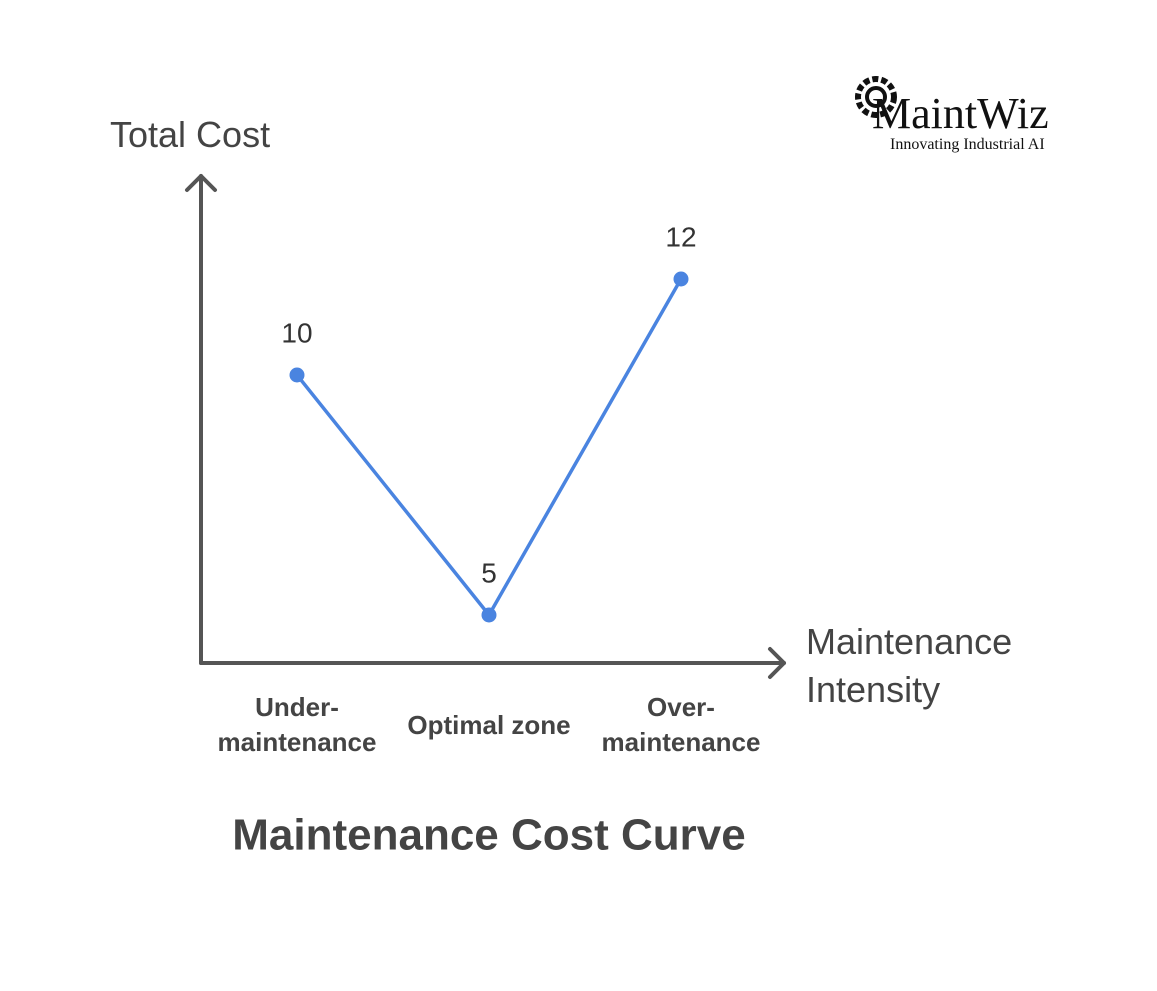 The image size is (1157, 991). I want to click on y-axis-label: Total Cost, so click(190, 134).